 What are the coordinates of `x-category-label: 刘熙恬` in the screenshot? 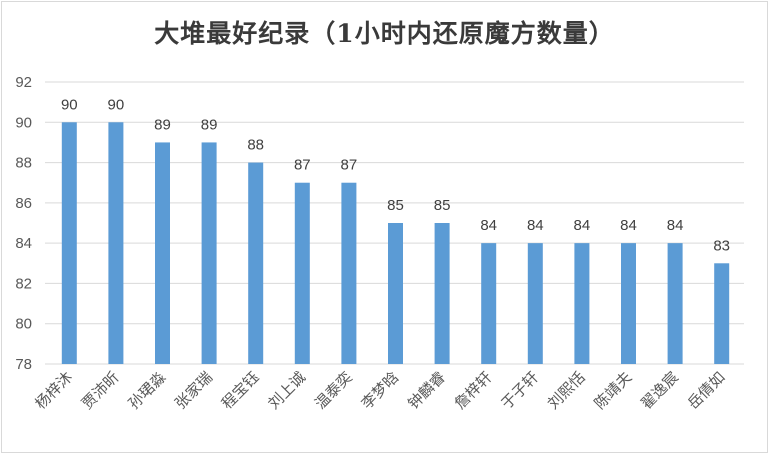 It's located at (566, 390).